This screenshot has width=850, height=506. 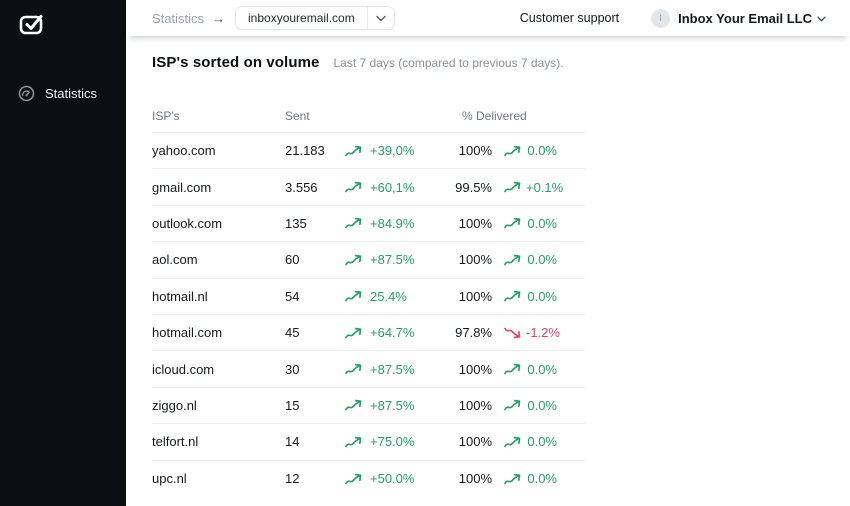 I want to click on sent-value: 30, so click(x=292, y=369).